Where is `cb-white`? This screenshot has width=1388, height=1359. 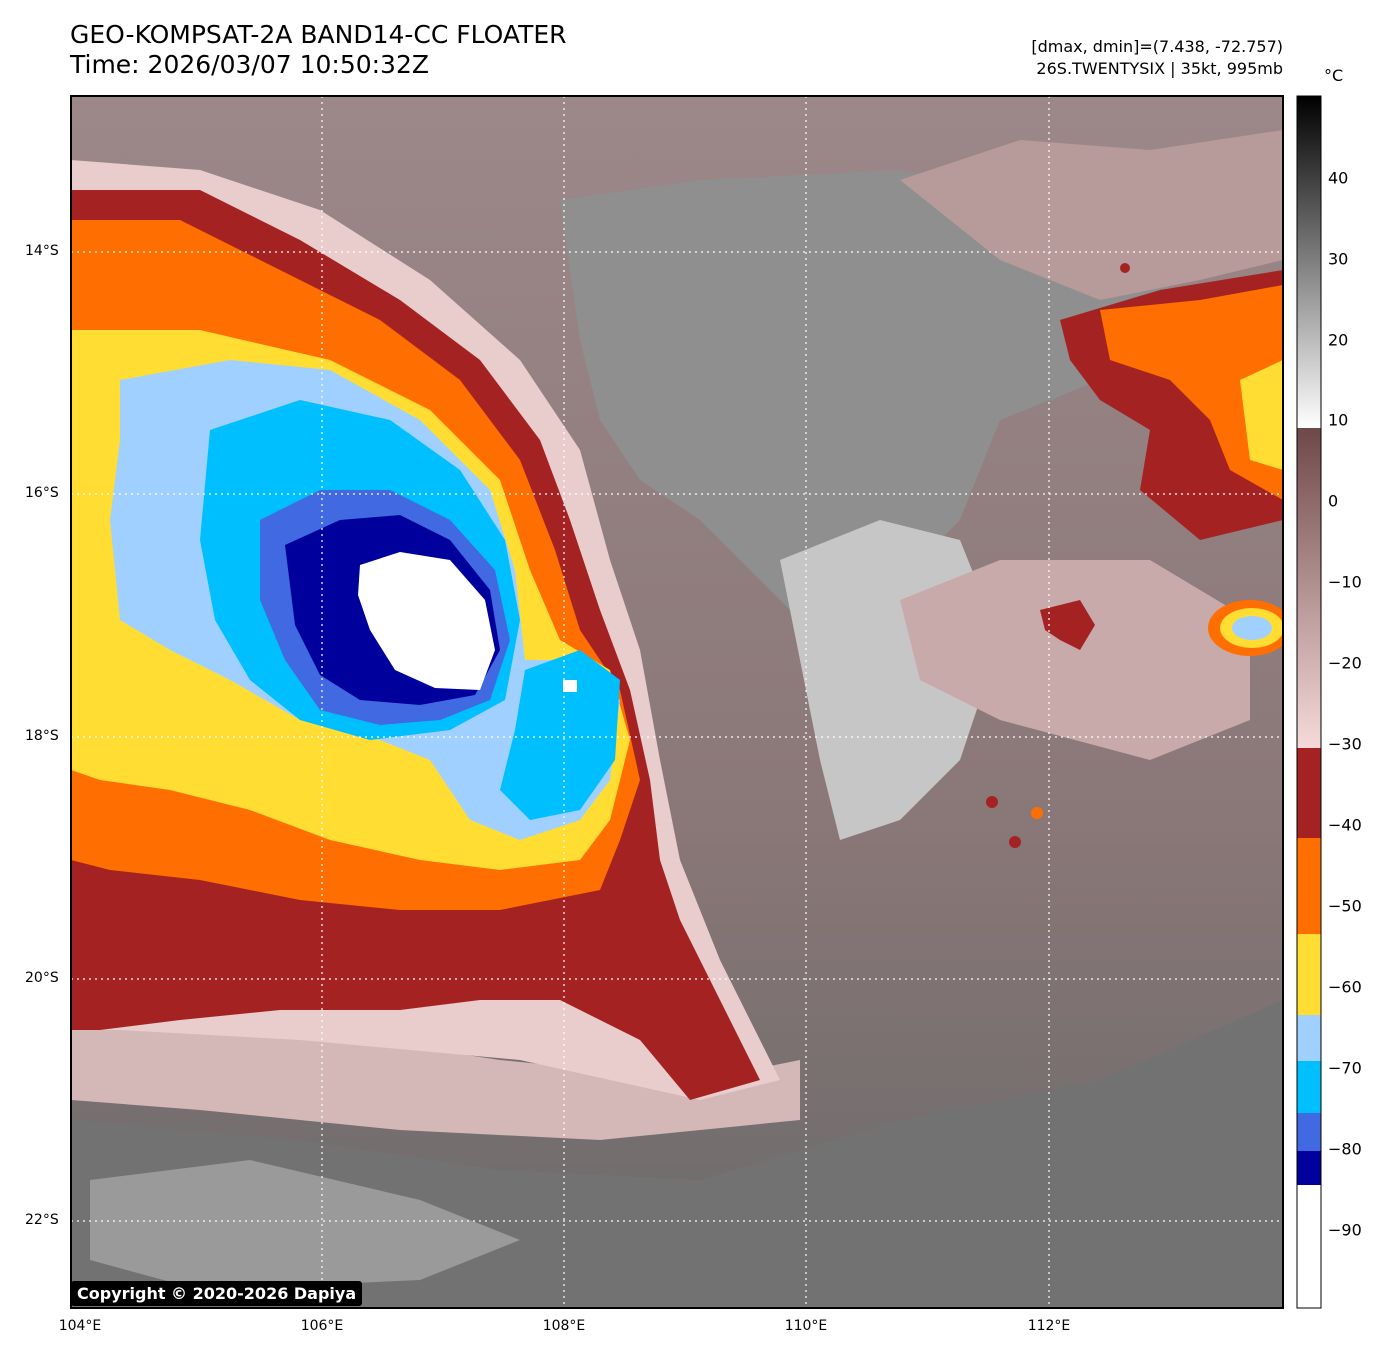
cb-white is located at coordinates (1309, 1246).